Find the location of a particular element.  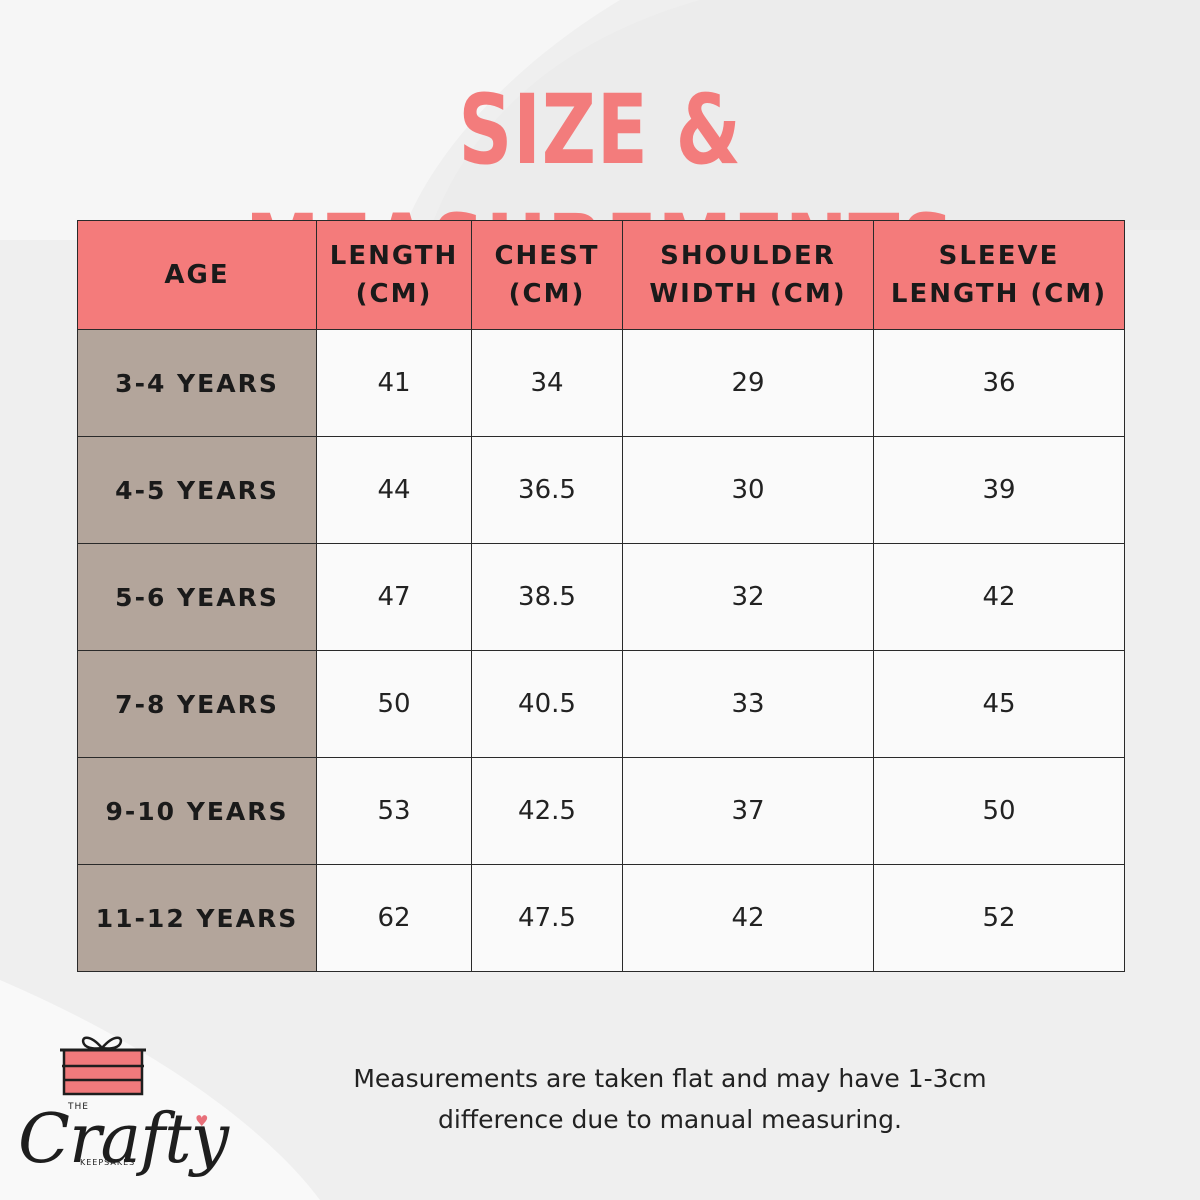

age-cell: 4-5 YEARS is located at coordinates (197, 490).